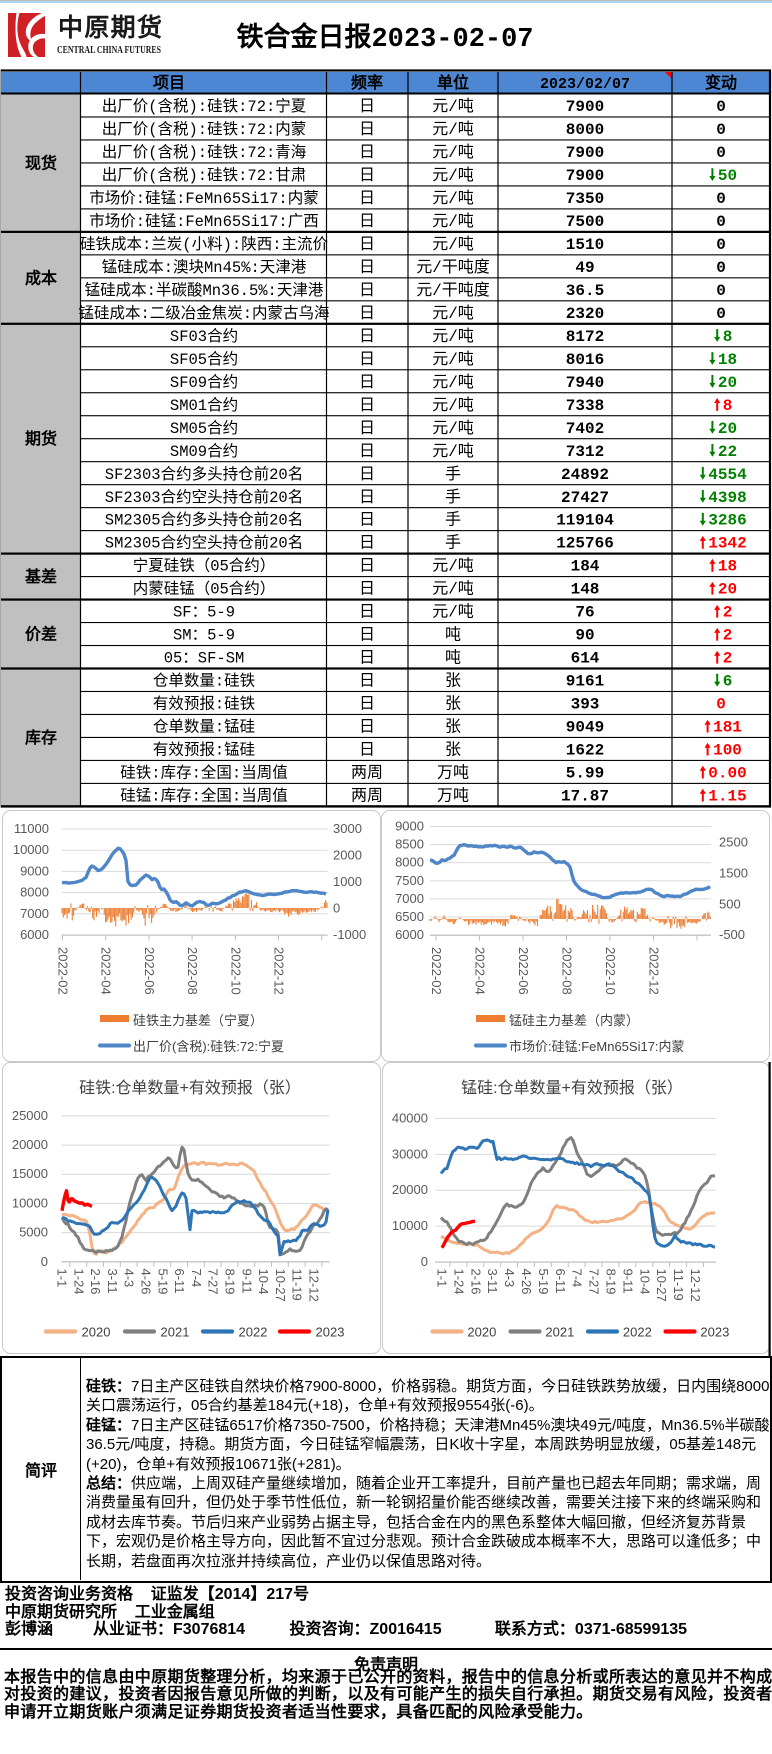 Image resolution: width=772 pixels, height=1754 pixels. I want to click on svg-text: 铁合金日报2023-02-07, so click(384, 38).